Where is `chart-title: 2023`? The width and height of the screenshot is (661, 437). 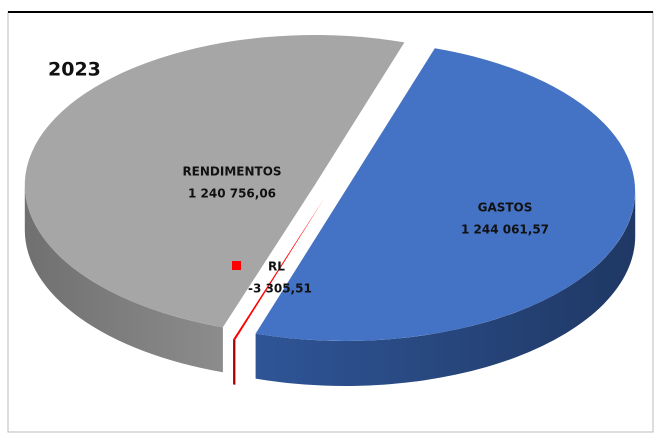
chart-title: 2023 is located at coordinates (74, 70).